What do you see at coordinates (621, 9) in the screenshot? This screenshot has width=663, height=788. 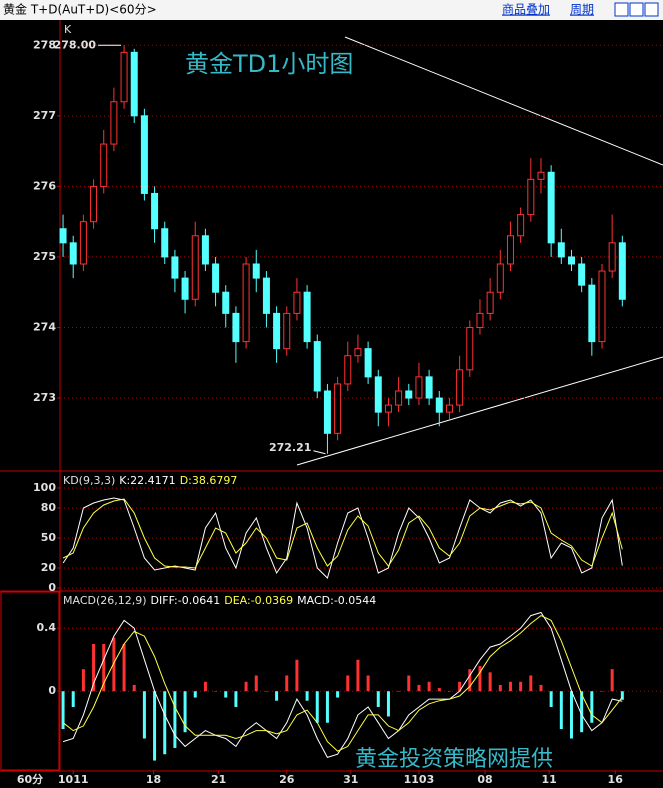 I see `prev-button` at bounding box center [621, 9].